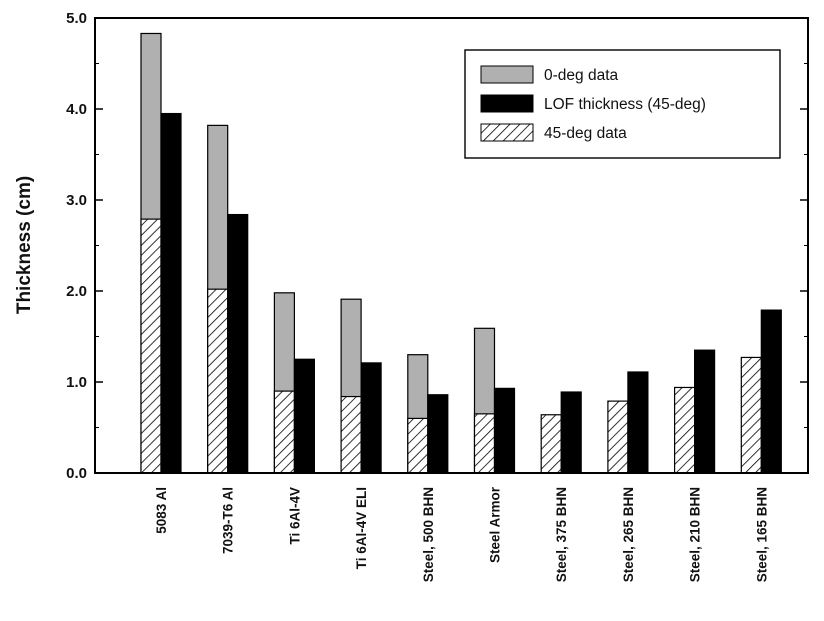 The image size is (824, 621). What do you see at coordinates (76, 382) in the screenshot?
I see `y-tick-label: 1.0` at bounding box center [76, 382].